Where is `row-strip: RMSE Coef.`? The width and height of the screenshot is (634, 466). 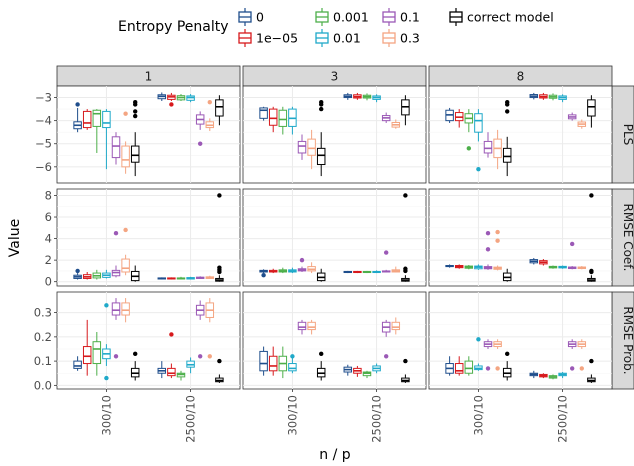
row-strip: RMSE Coef. is located at coordinates (622, 237).